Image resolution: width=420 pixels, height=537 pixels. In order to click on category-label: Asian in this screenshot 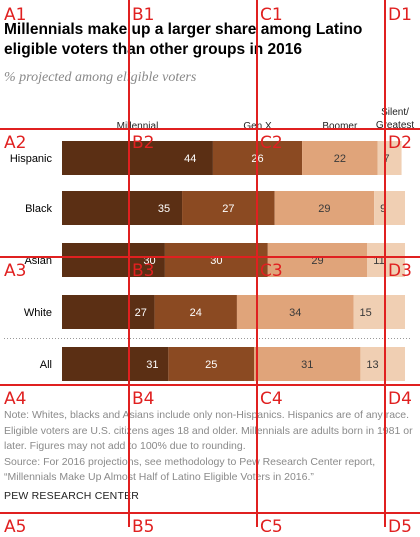, I will do `click(38, 261)`.